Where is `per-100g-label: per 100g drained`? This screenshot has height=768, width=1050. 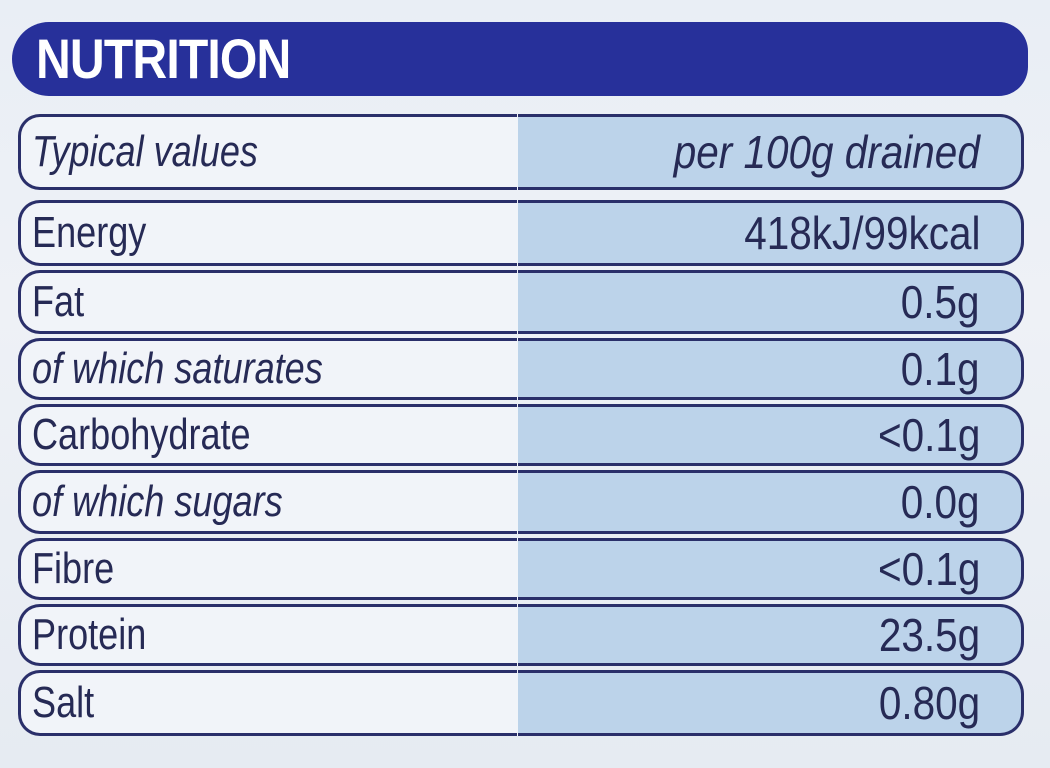 per-100g-label: per 100g drained is located at coordinates (826, 152).